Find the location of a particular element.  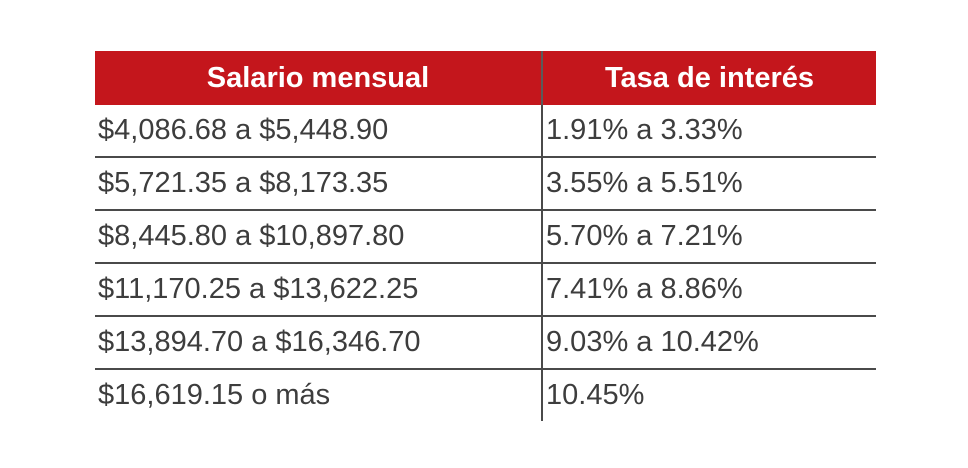

table-row: $11,170.25 a $13,622.25 7.41% a 8.86% is located at coordinates (485, 290).